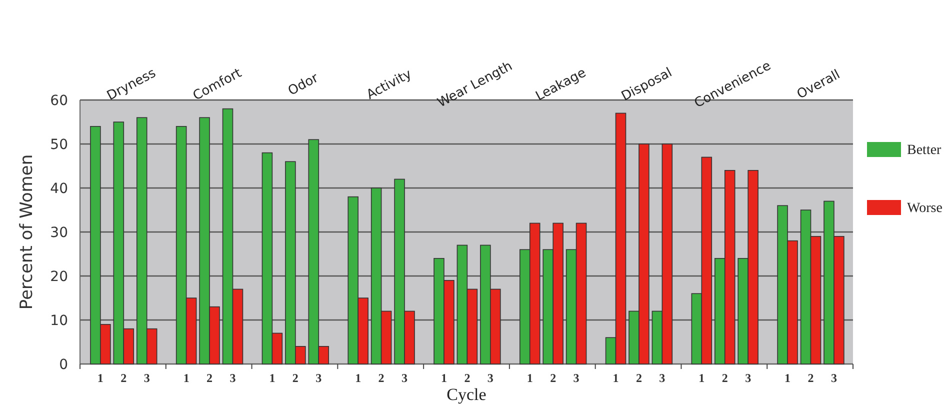  What do you see at coordinates (27, 232) in the screenshot?
I see `y-axis-title: Percent of Women` at bounding box center [27, 232].